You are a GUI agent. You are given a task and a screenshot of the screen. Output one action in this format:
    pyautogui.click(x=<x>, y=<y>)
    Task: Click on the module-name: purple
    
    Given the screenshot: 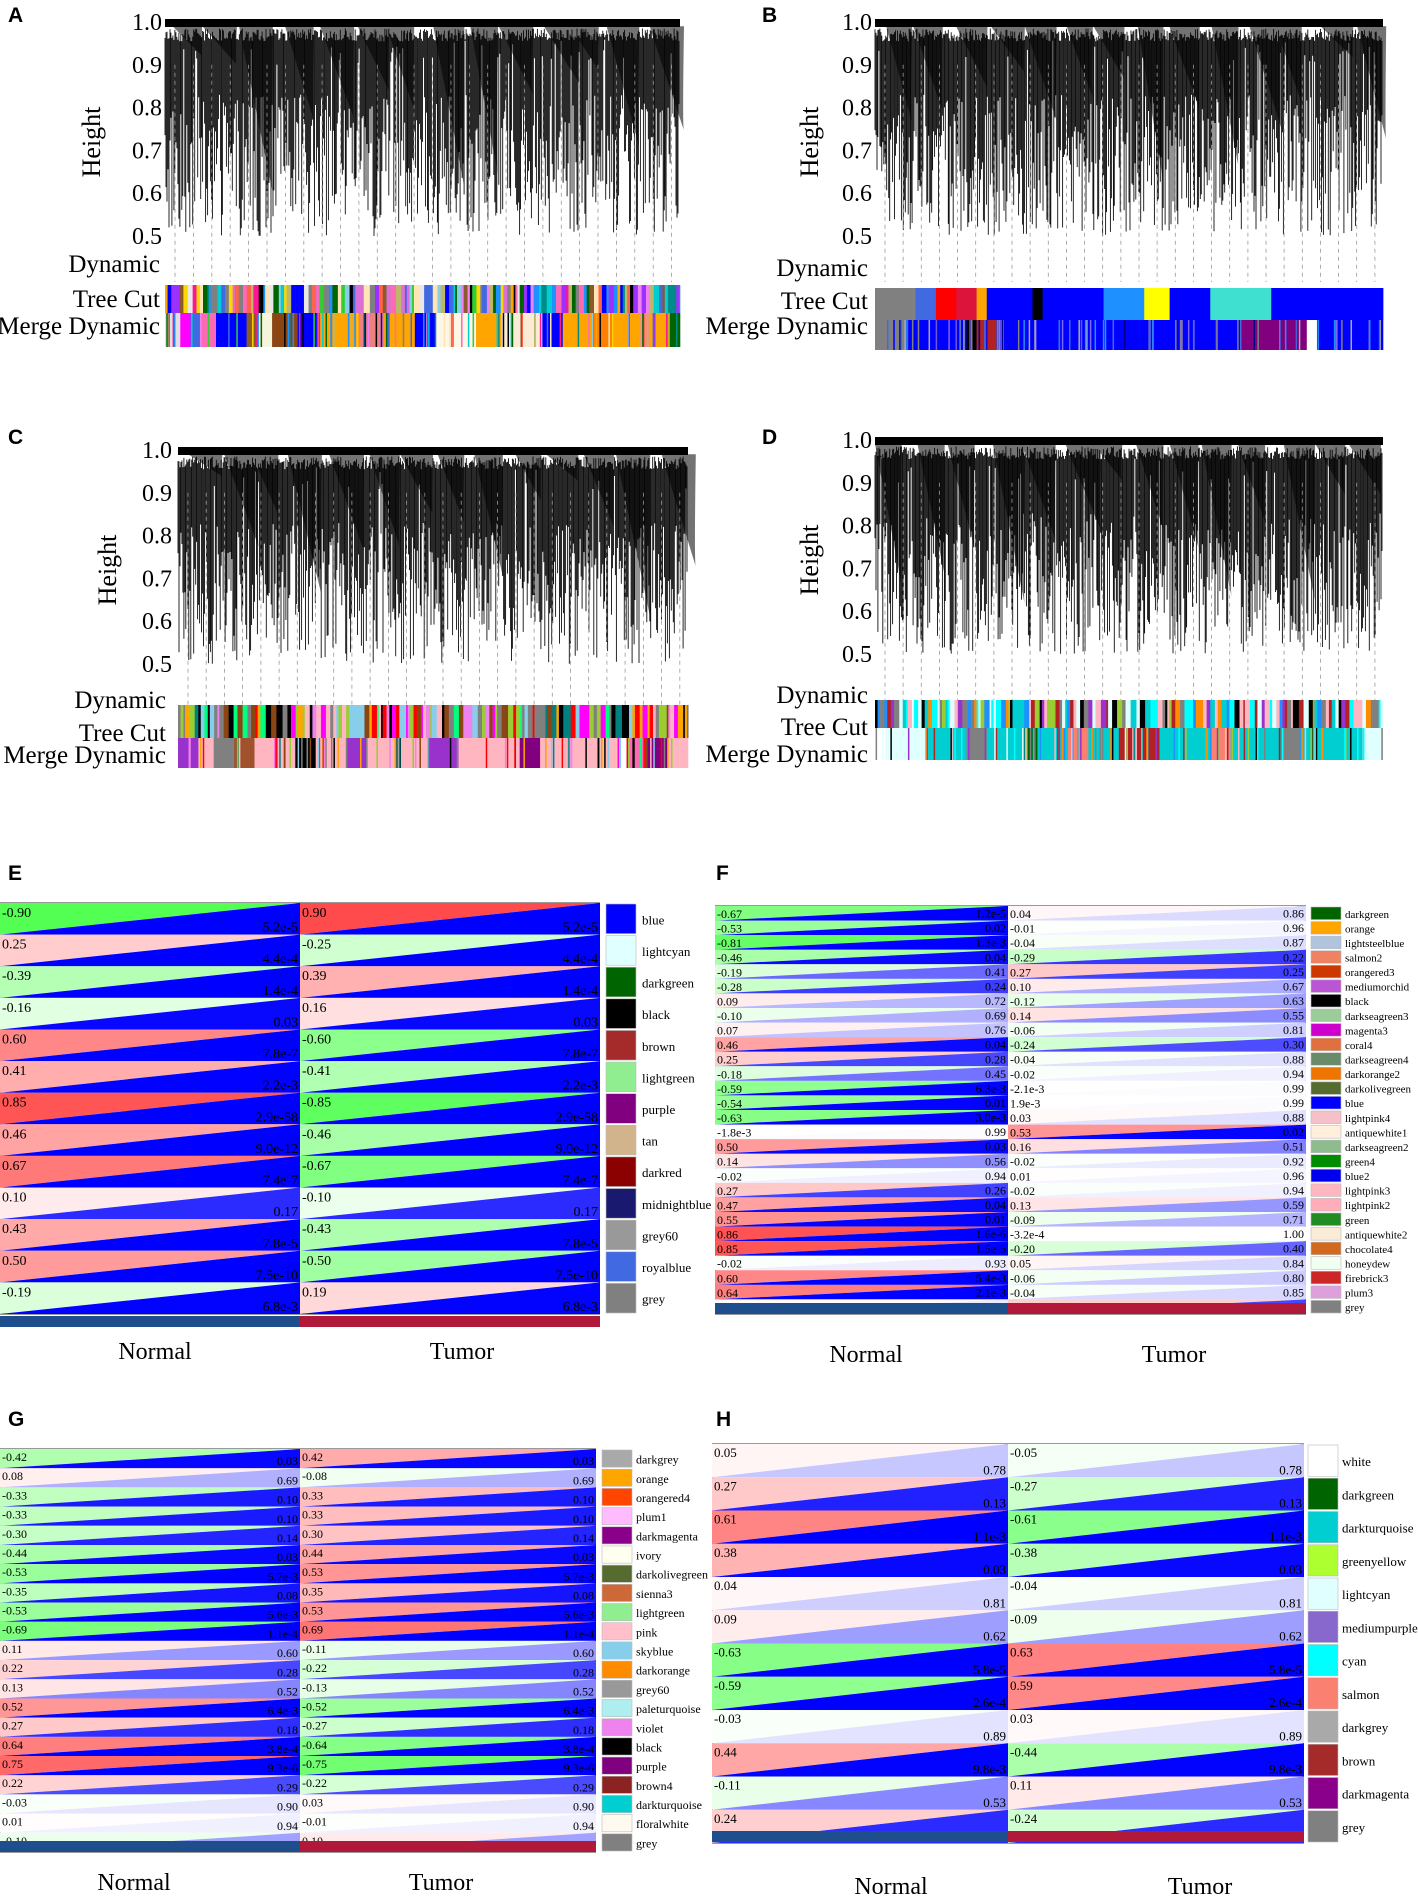 What is the action you would take?
    pyautogui.click(x=651, y=1767)
    